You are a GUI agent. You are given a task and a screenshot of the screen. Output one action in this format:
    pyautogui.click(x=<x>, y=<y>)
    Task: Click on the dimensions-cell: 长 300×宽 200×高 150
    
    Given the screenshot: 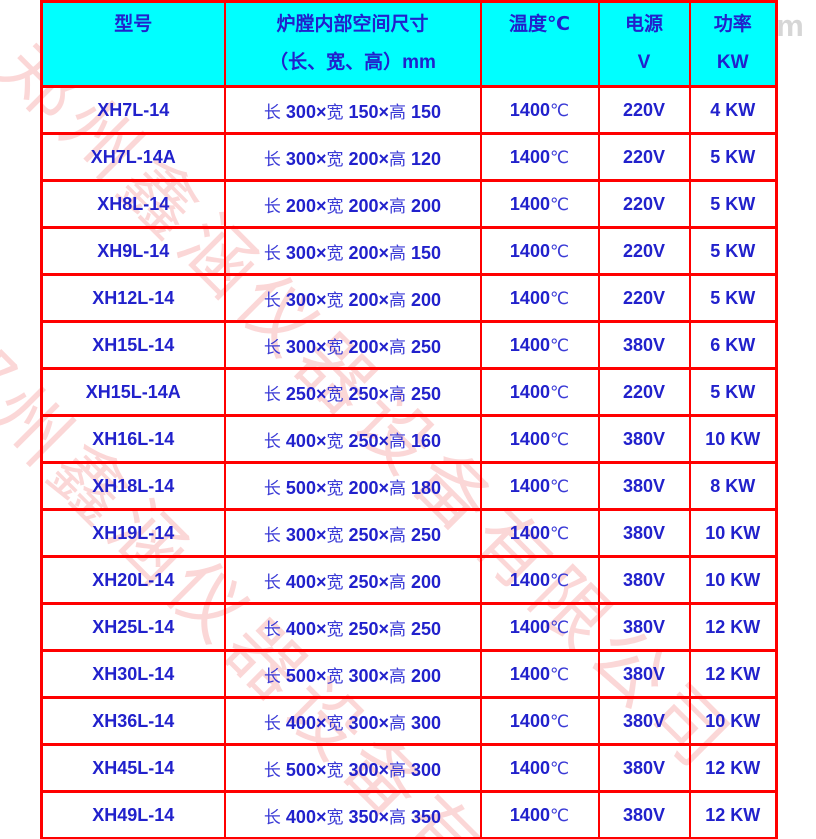 What is the action you would take?
    pyautogui.click(x=352, y=251)
    